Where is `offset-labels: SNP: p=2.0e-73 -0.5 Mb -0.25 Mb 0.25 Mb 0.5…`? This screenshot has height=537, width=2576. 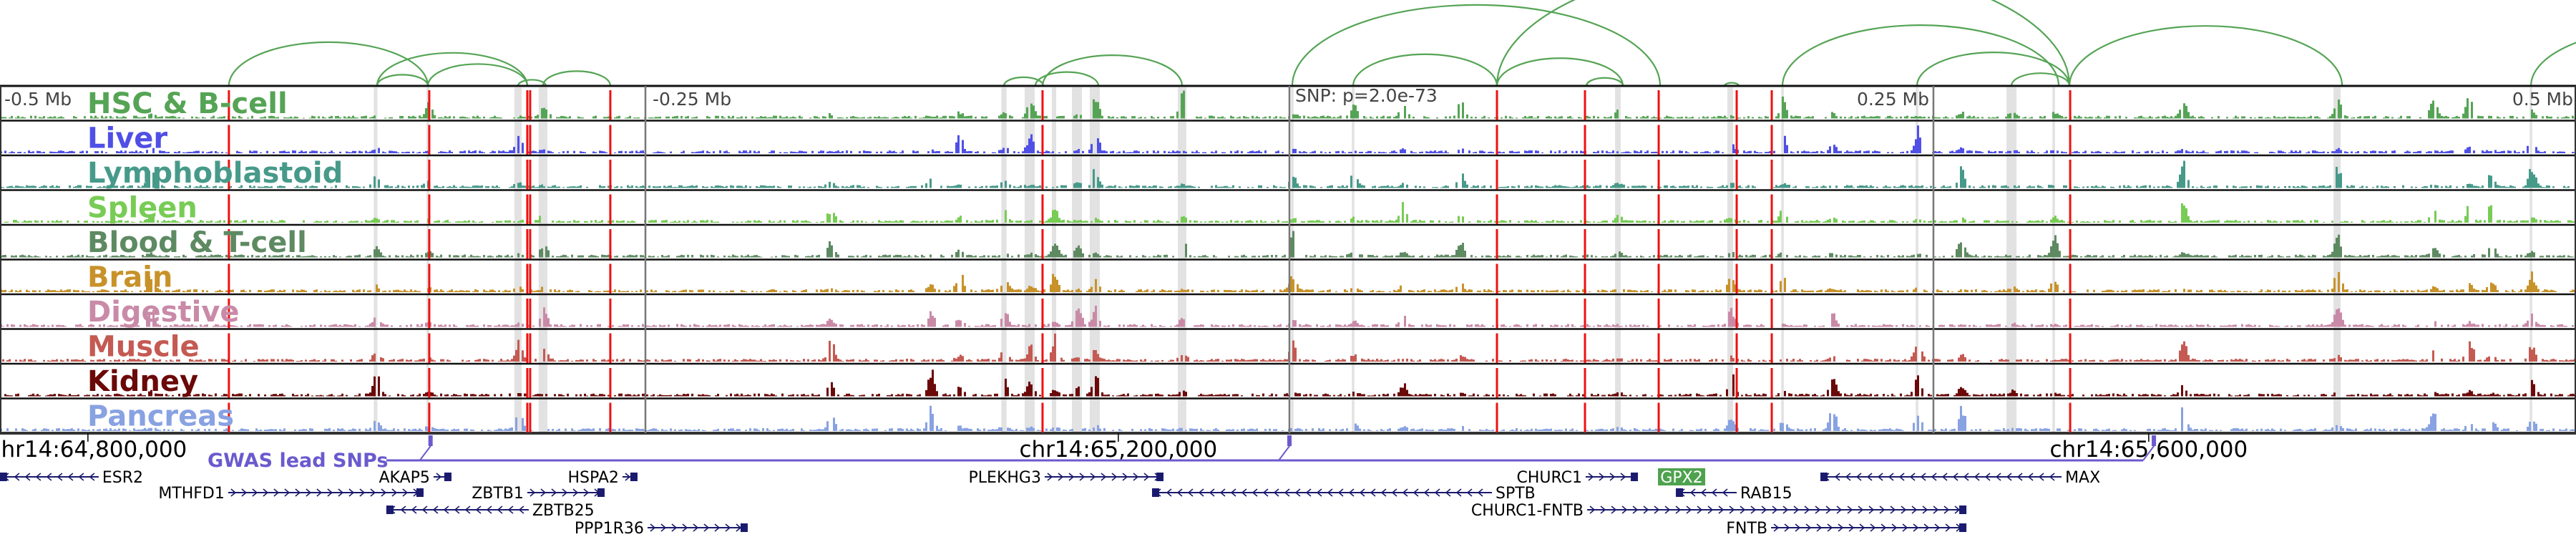
offset-labels: SNP: p=2.0e-73 -0.5 Mb -0.25 Mb 0.25 Mb 0.5… is located at coordinates (1288, 97).